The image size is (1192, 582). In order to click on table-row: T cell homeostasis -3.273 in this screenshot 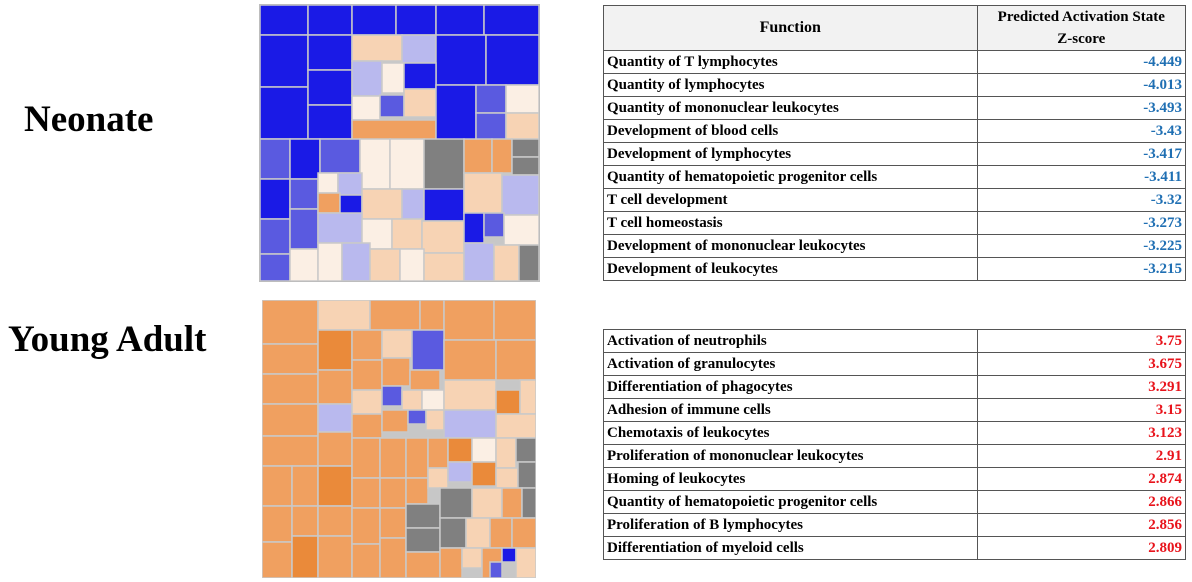, I will do `click(895, 223)`.